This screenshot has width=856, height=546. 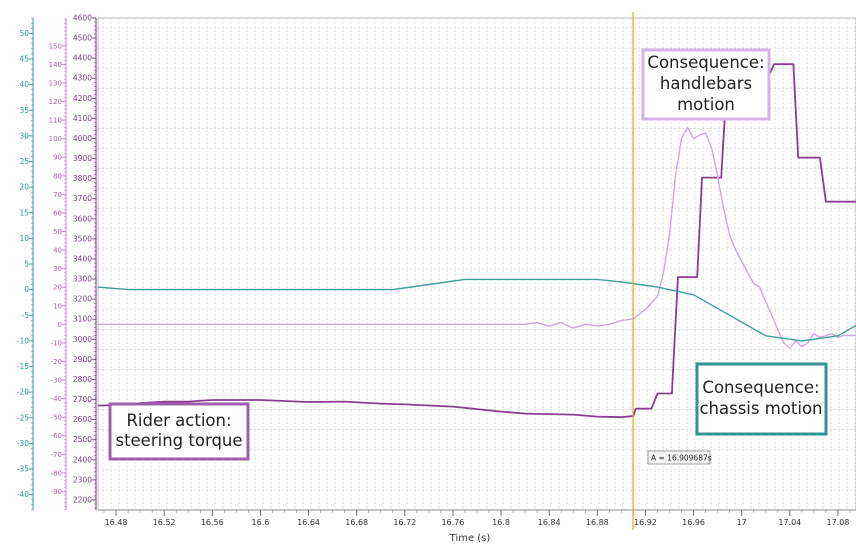 What do you see at coordinates (55, 46) in the screenshot?
I see `y-tick-label-violet: 150` at bounding box center [55, 46].